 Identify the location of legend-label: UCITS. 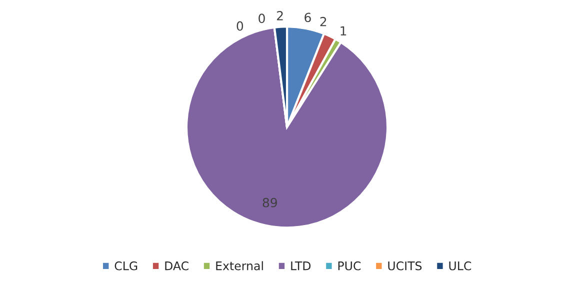
(405, 265).